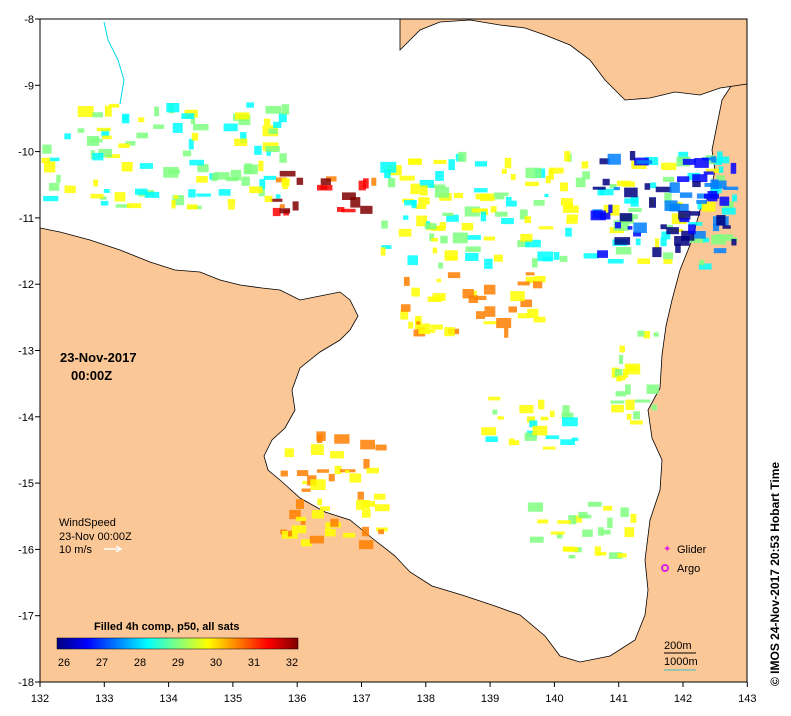  What do you see at coordinates (292, 663) in the screenshot?
I see `colorbar-tick-label: 32` at bounding box center [292, 663].